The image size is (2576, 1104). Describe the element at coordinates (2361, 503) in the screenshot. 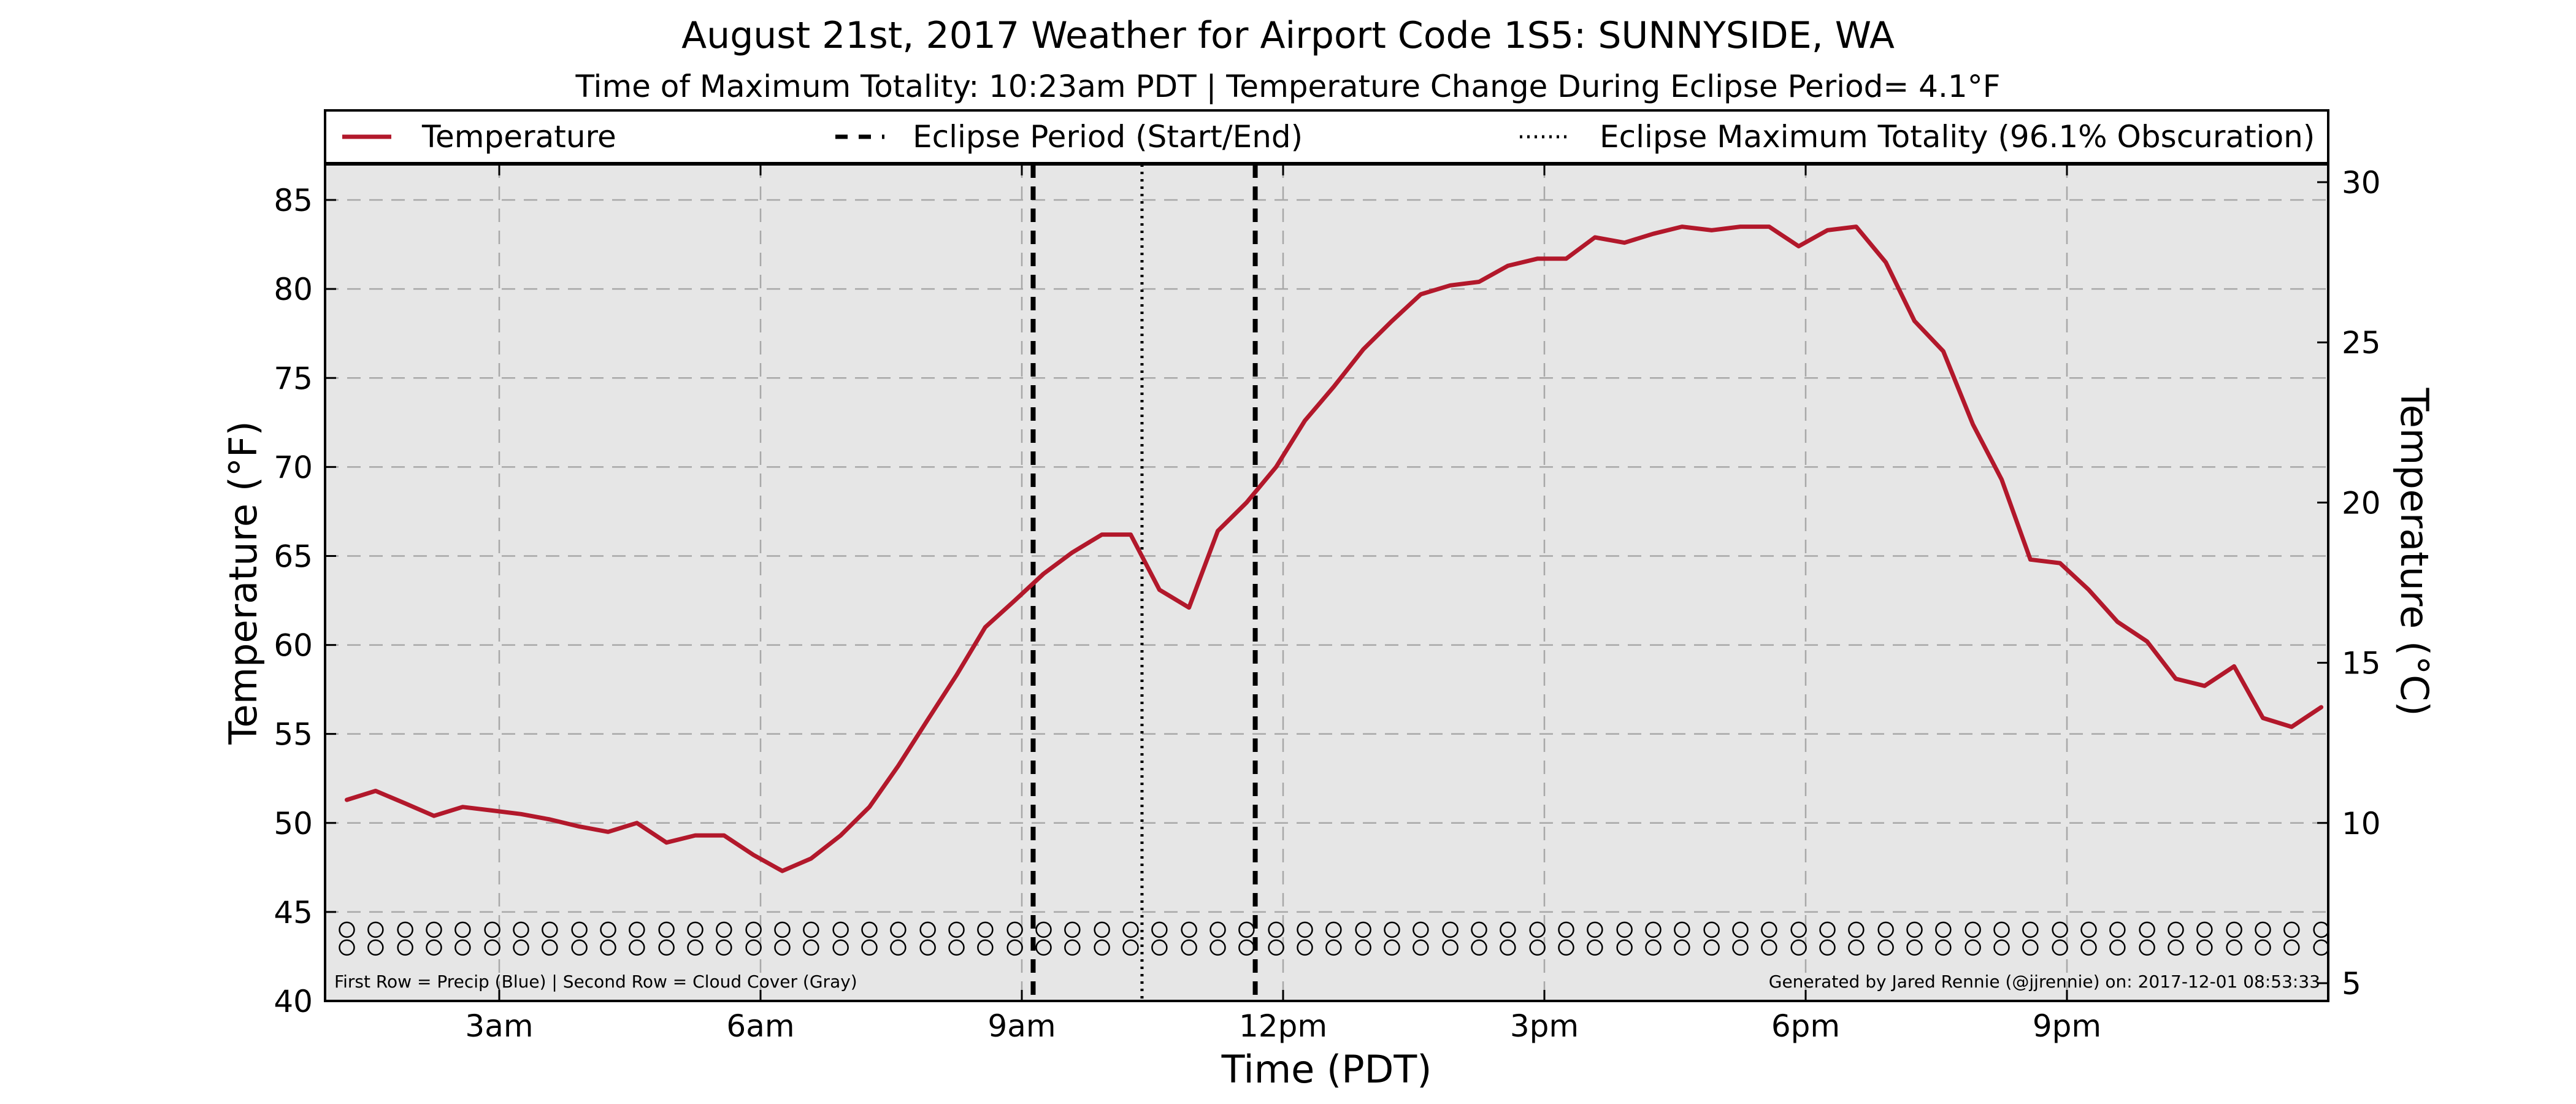

I see `y-right-tick-label: 20` at that location.